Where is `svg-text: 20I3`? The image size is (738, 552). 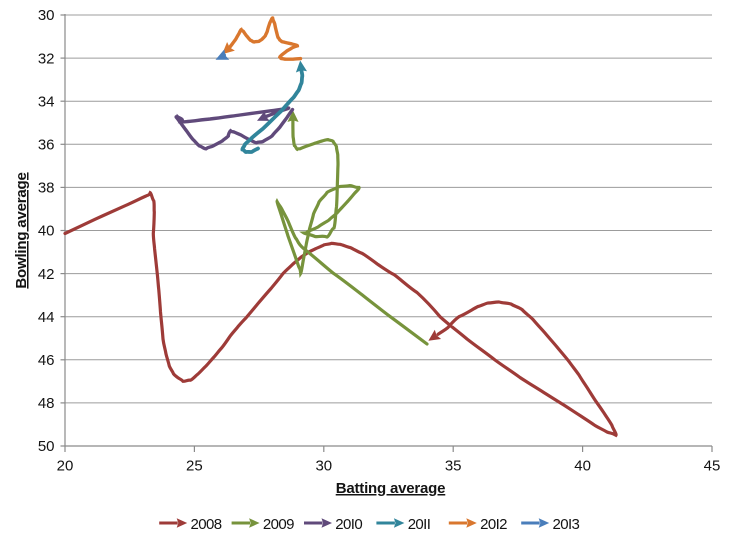 svg-text: 20I3 is located at coordinates (566, 524).